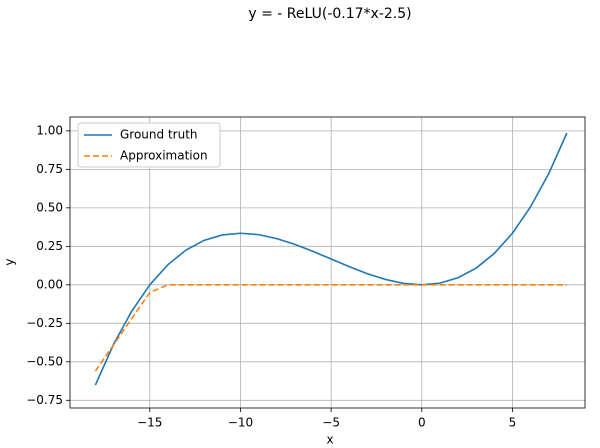  Describe the element at coordinates (164, 156) in the screenshot. I see `legend-label: Approximation` at that location.